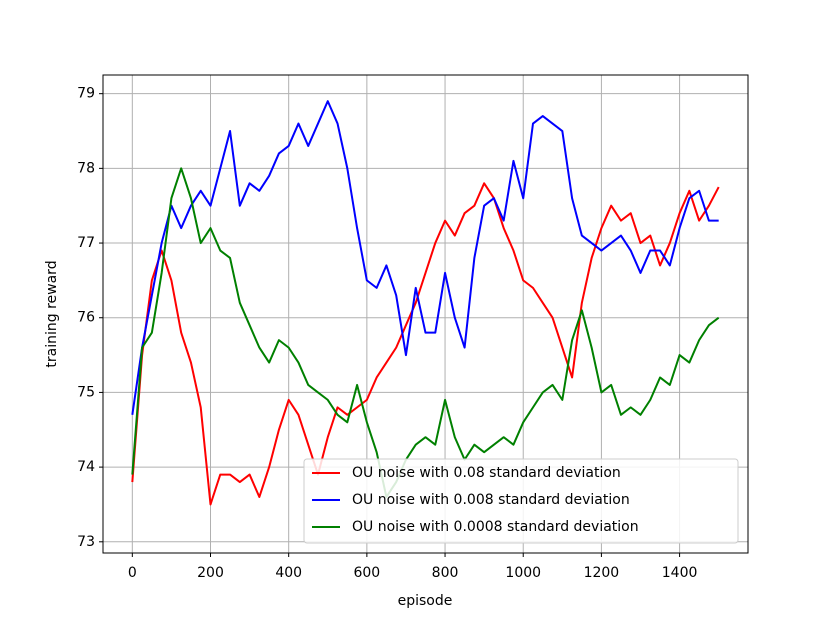  I want to click on legend-label: OU noise with 0.008 standard deviation, so click(491, 500).